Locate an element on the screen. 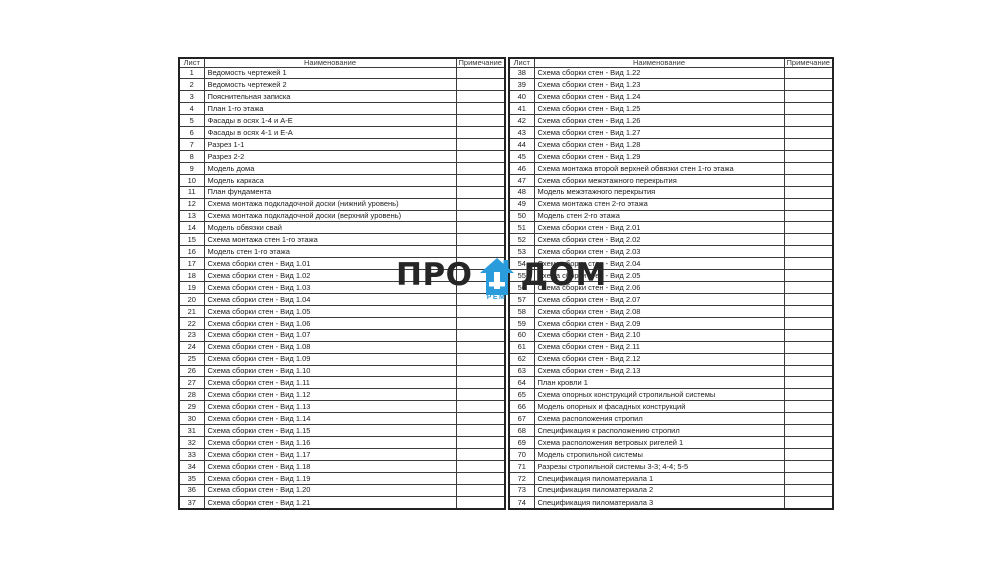 This screenshot has width=1000, height=563. sheet-number: 27 is located at coordinates (191, 383).